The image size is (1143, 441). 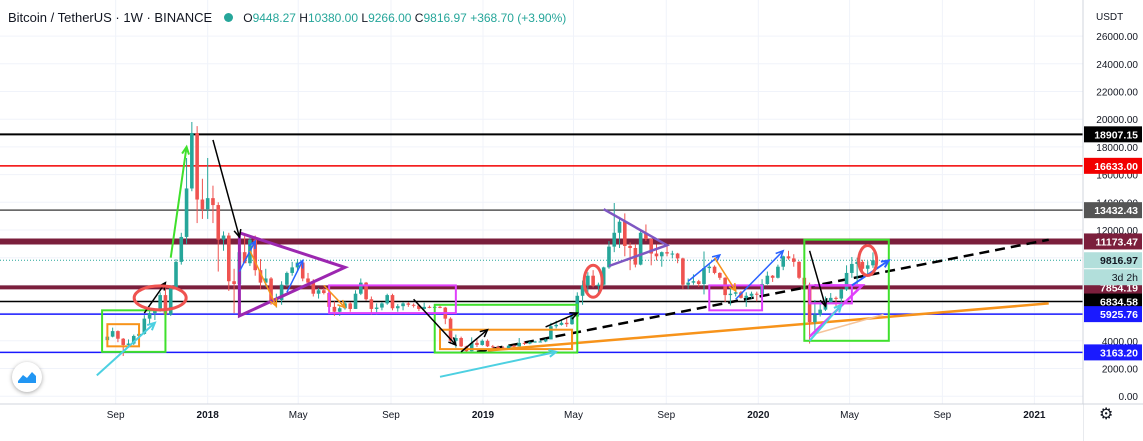 What do you see at coordinates (1117, 231) in the screenshot?
I see `y-tick-label: 12000.00` at bounding box center [1117, 231].